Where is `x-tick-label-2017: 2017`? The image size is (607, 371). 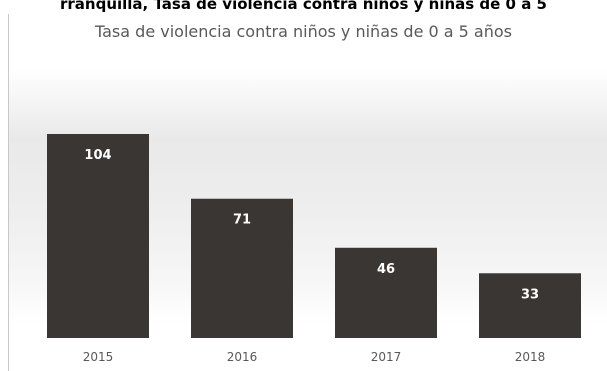 x-tick-label-2017: 2017 is located at coordinates (386, 357).